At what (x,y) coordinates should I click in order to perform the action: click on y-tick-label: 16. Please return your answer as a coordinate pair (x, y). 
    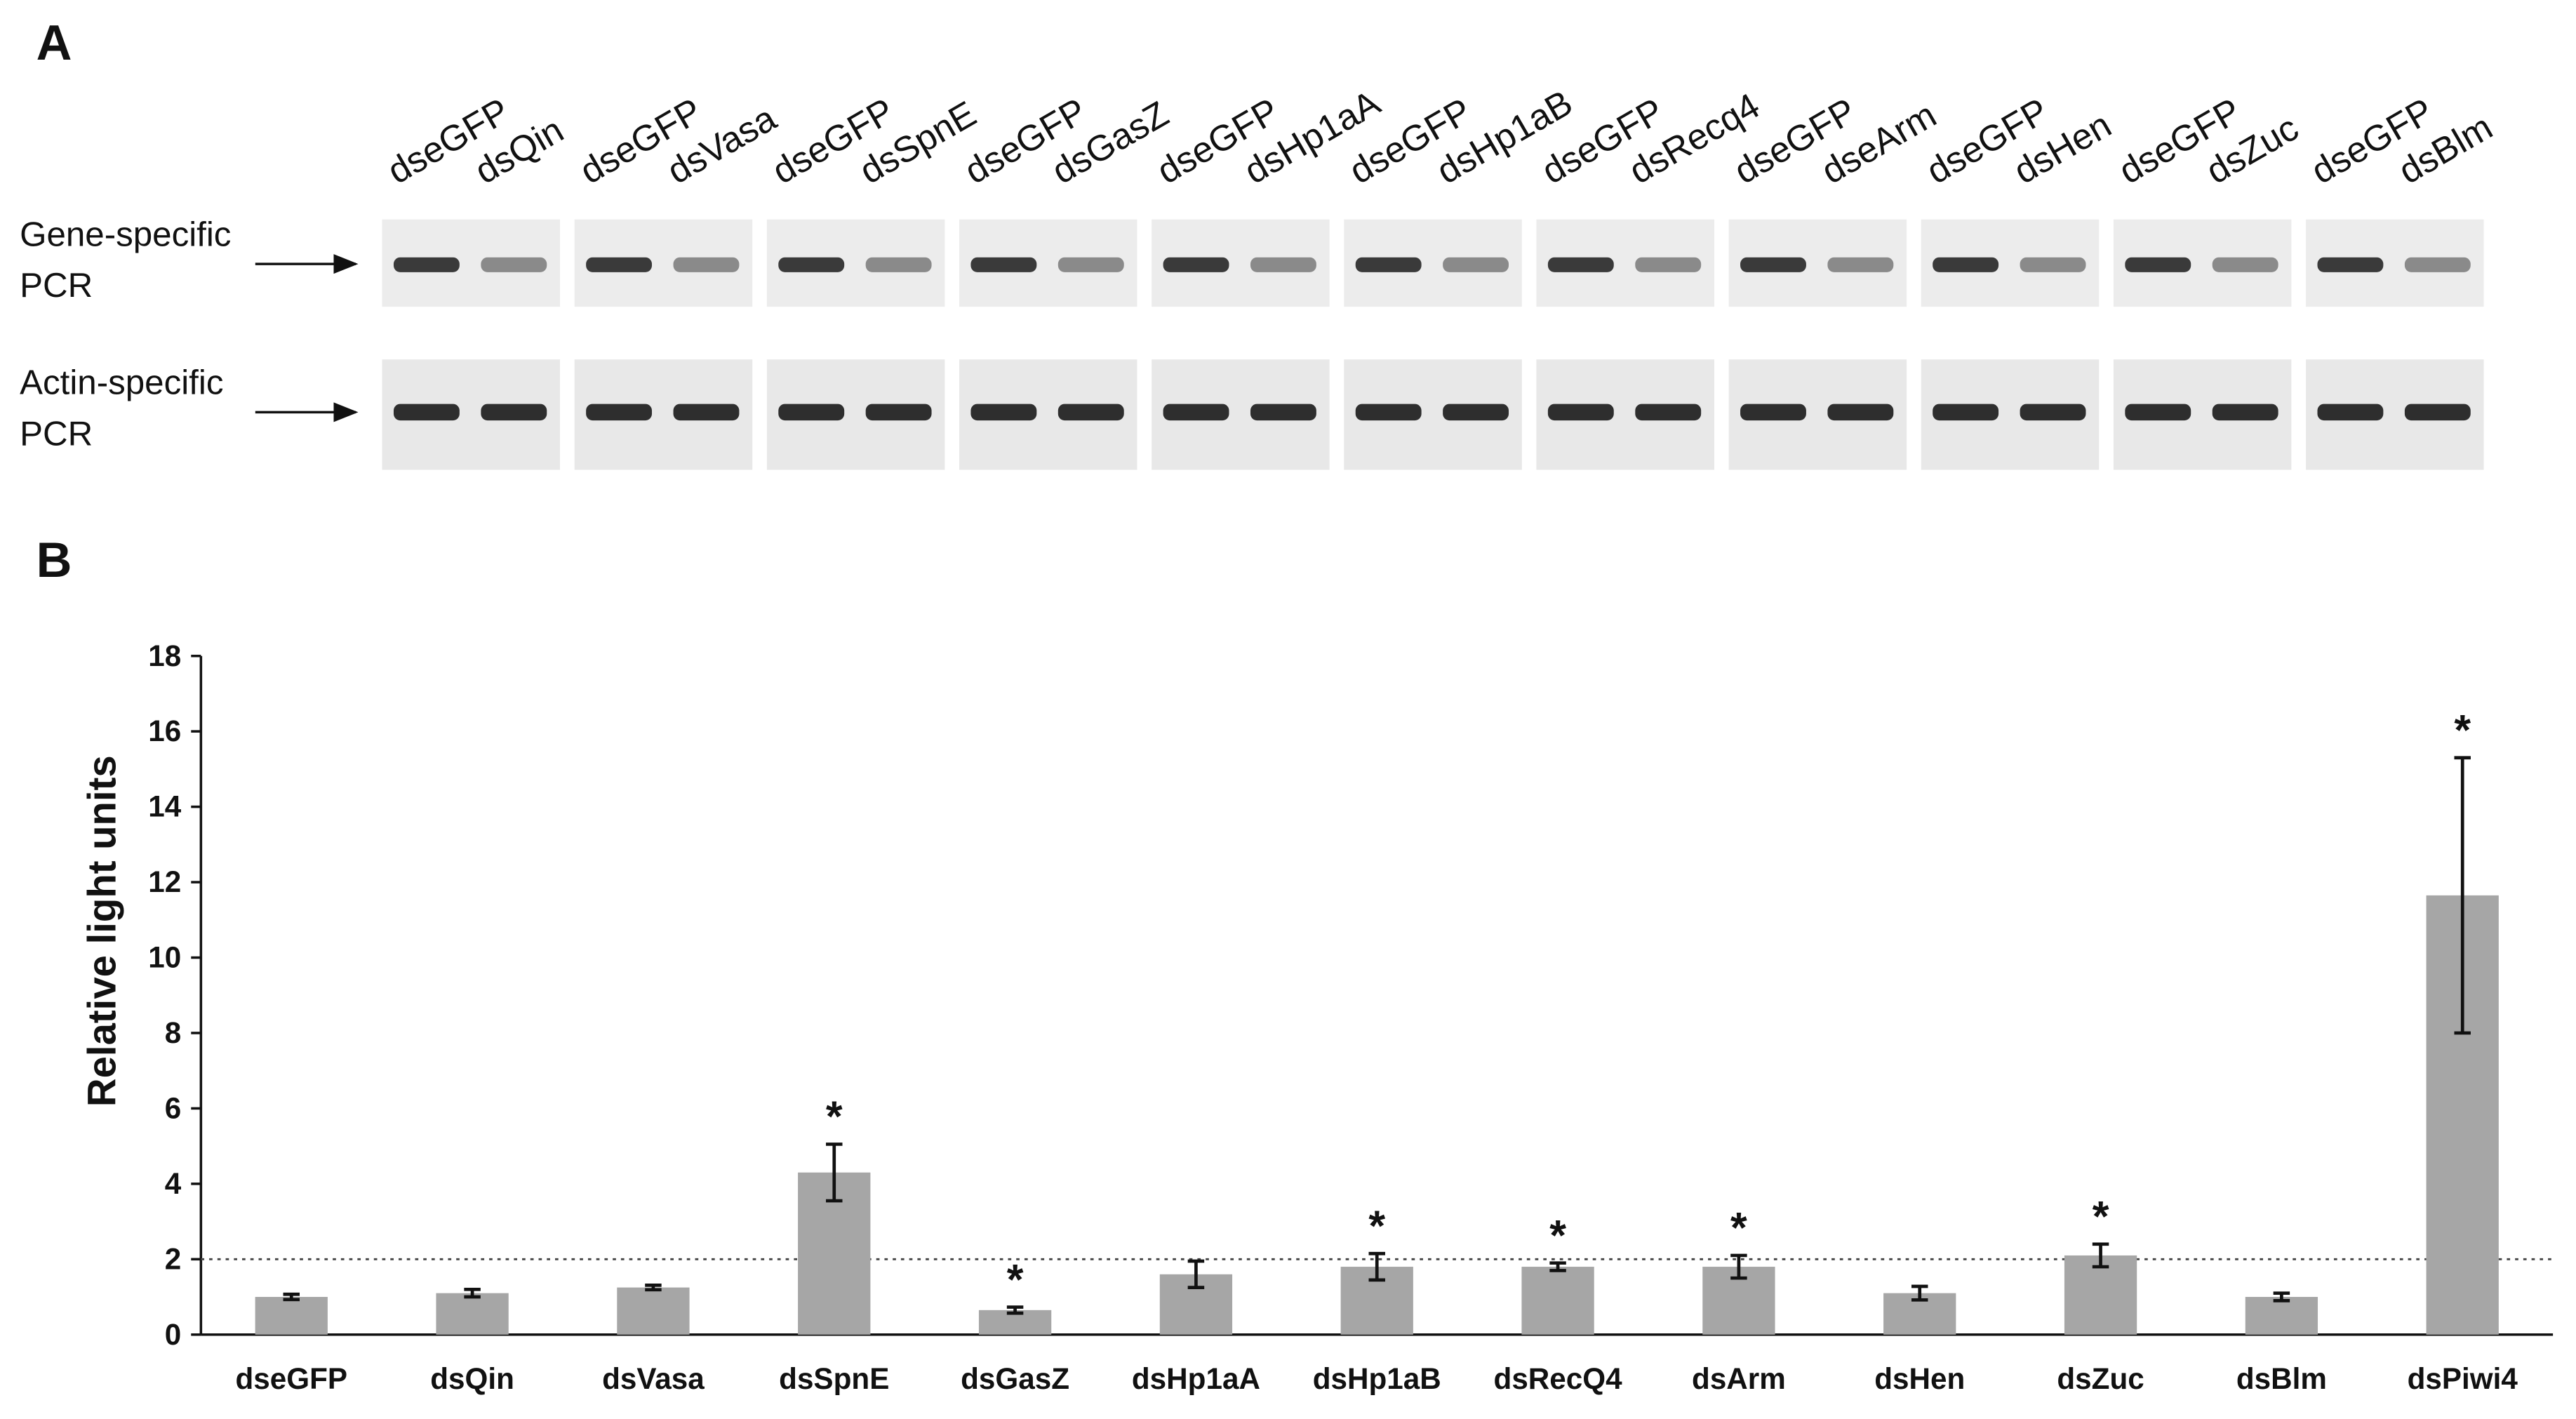
    Looking at the image, I should click on (164, 730).